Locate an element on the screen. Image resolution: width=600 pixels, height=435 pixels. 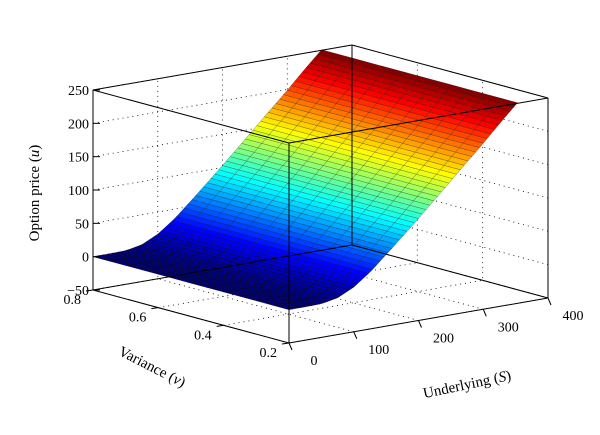
y-axis-label: Variance (ν) is located at coordinates (152, 367).